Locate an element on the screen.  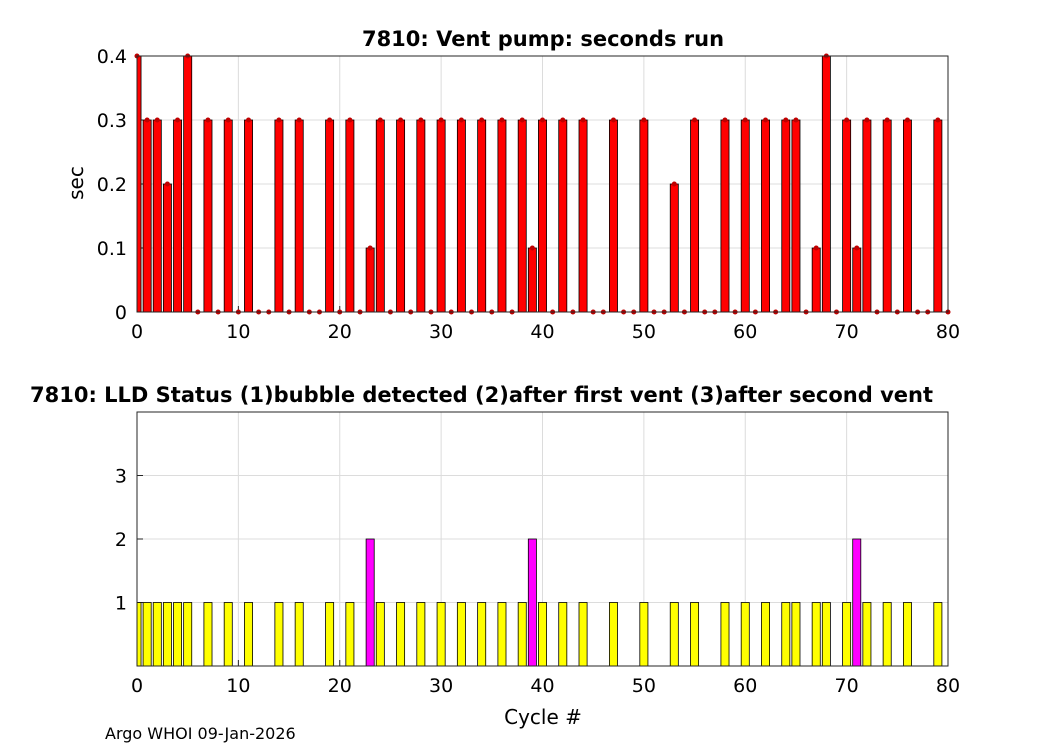
chart-title: 7810: Vent pump: seconds run is located at coordinates (543, 39).